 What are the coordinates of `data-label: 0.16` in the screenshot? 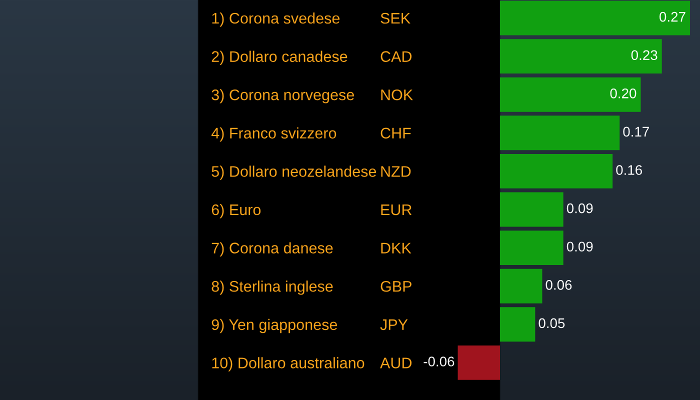 It's located at (629, 170).